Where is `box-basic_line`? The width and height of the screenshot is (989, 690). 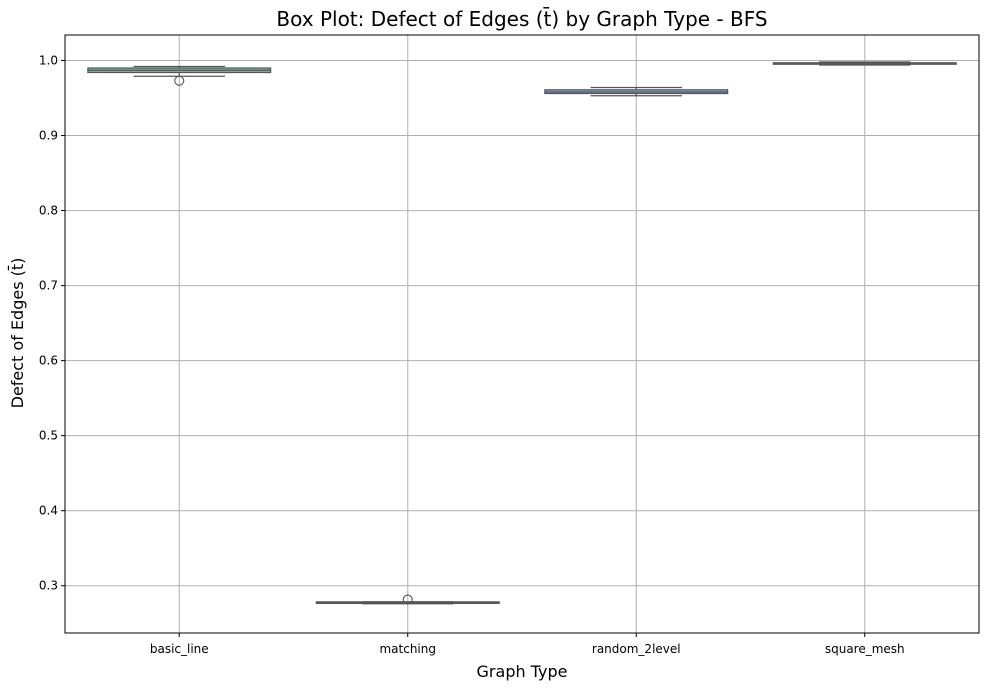 box-basic_line is located at coordinates (179, 75).